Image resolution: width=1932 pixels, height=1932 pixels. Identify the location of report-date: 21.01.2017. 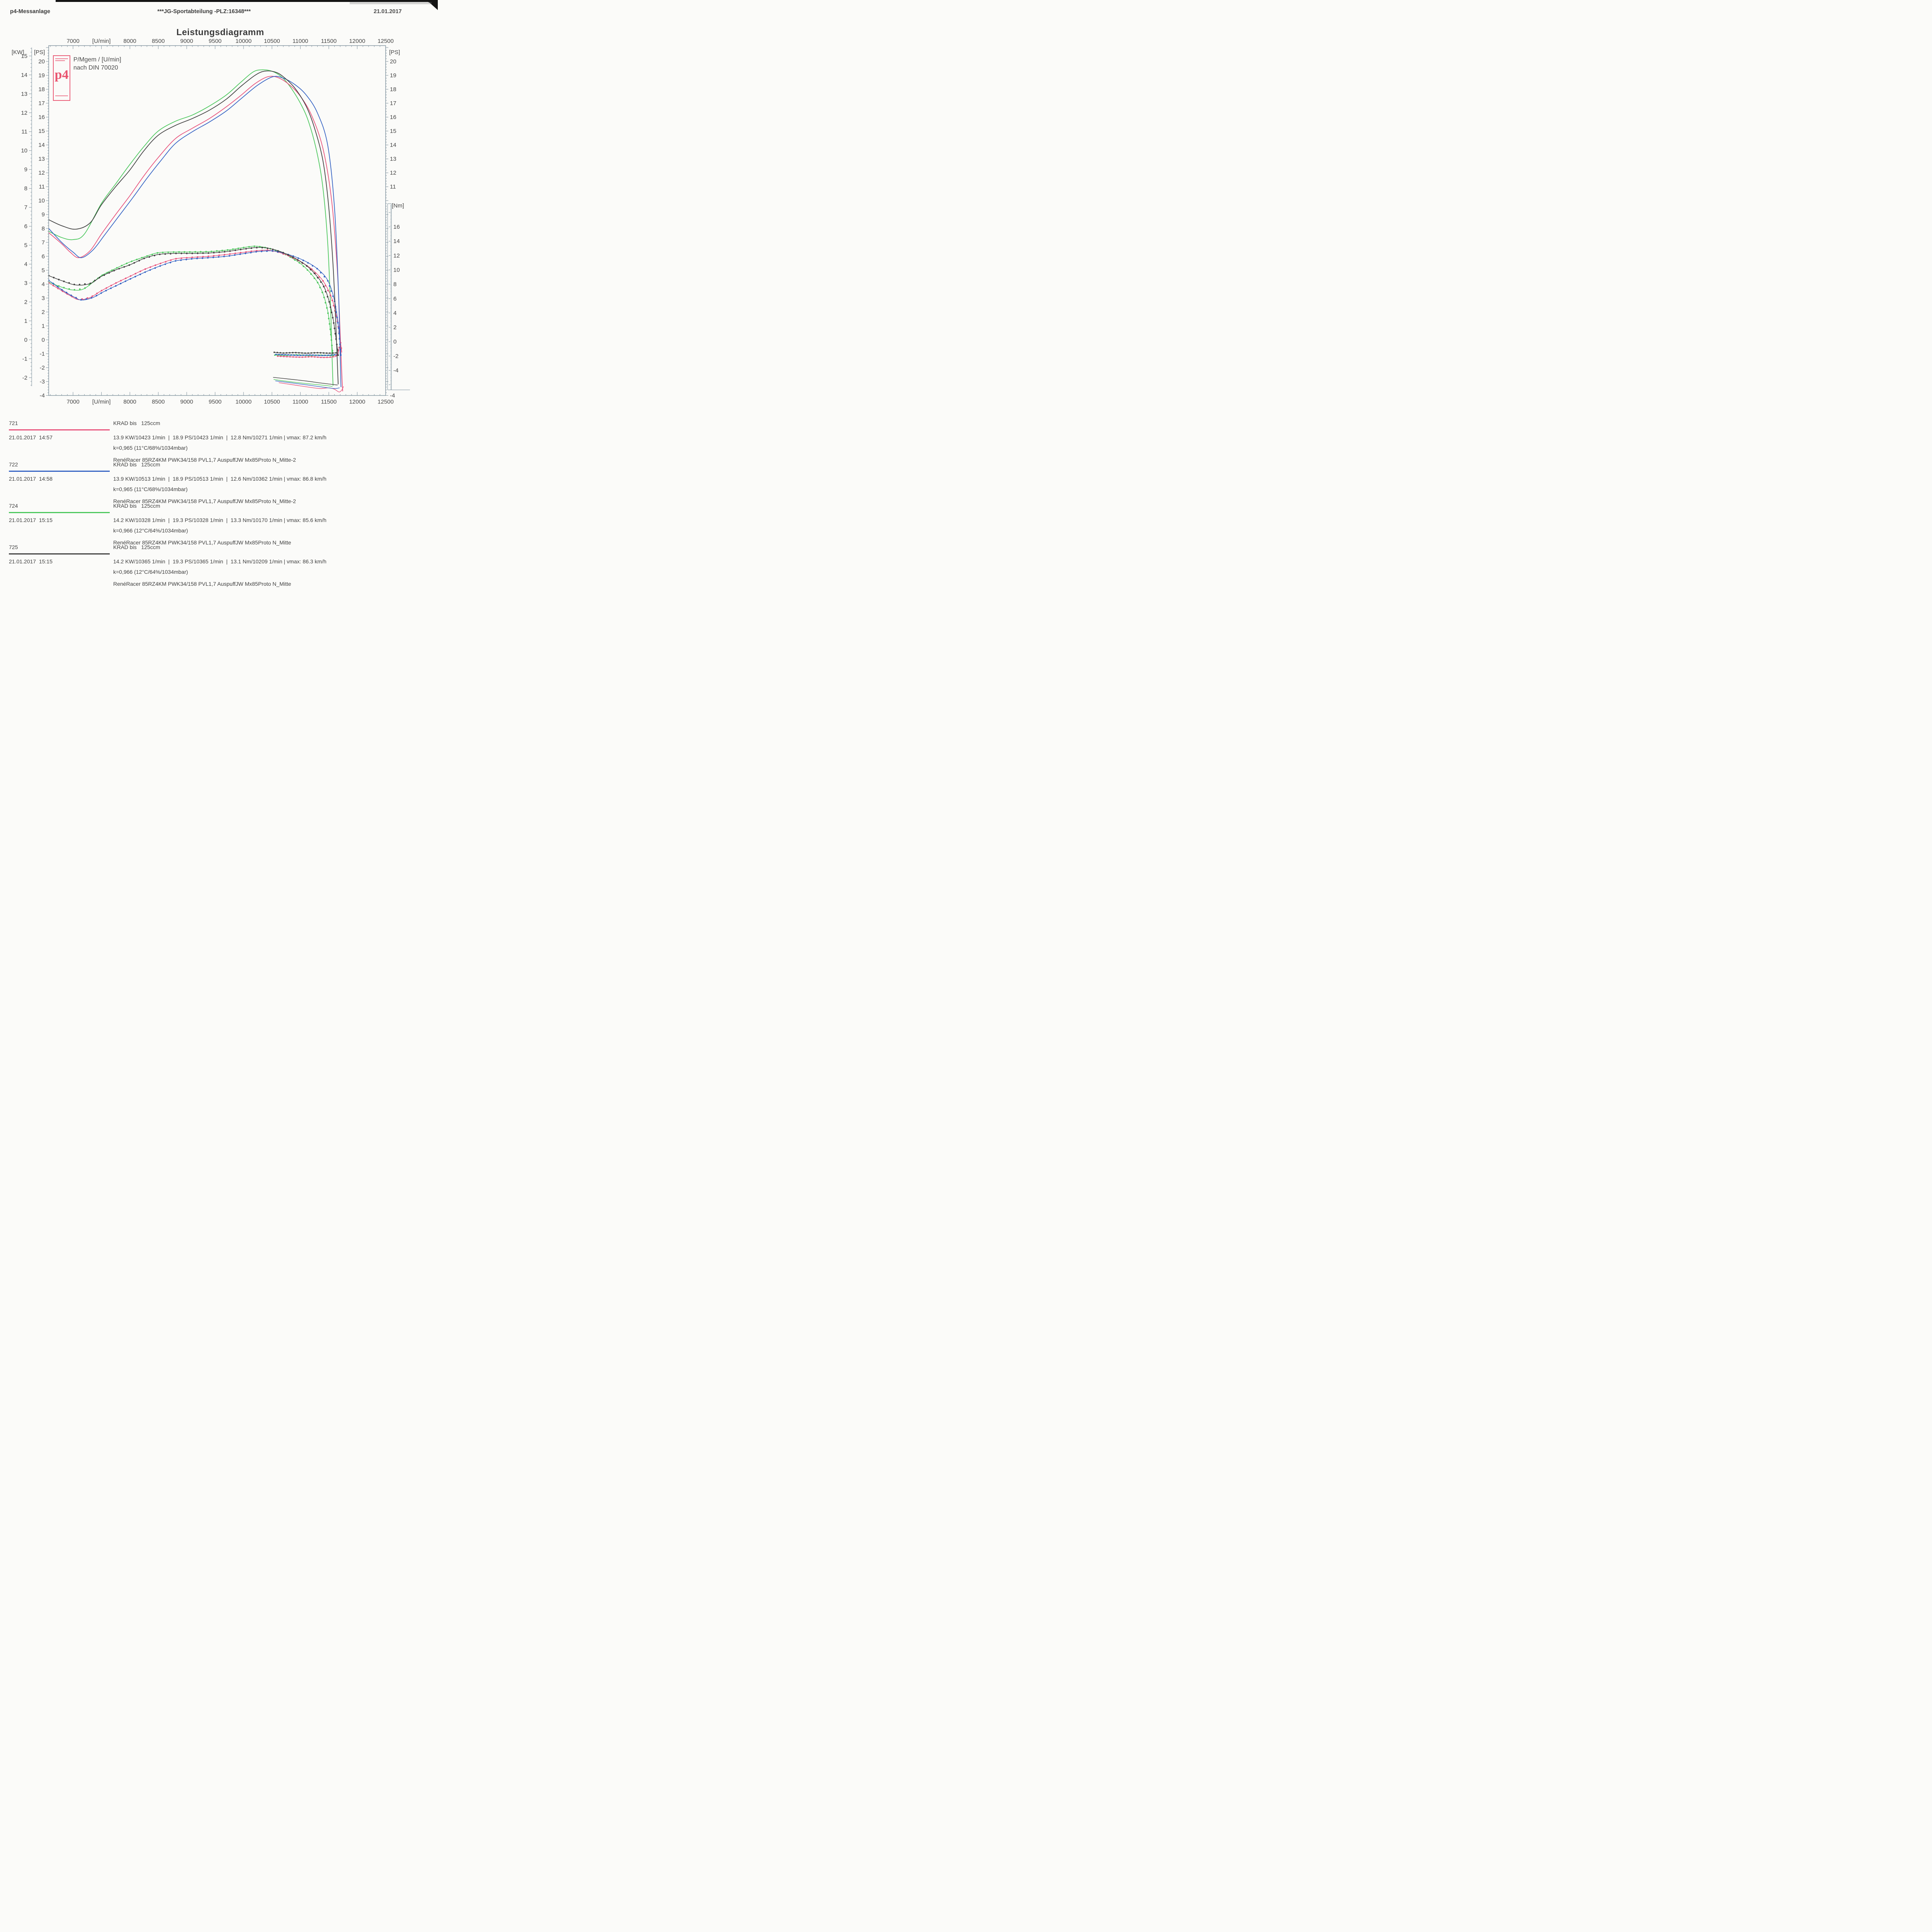
(388, 12).